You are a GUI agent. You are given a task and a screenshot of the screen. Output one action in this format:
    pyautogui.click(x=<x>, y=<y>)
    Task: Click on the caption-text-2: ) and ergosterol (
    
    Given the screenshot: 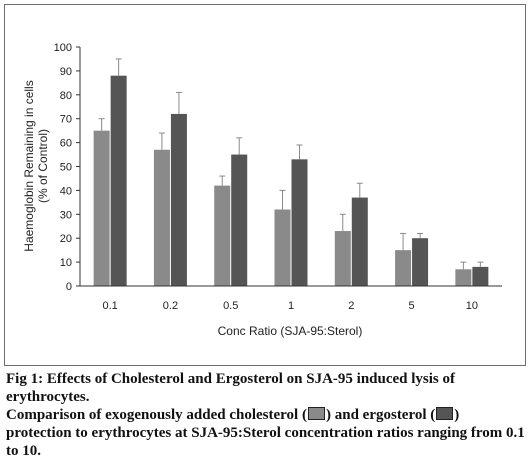 What is the action you would take?
    pyautogui.click(x=380, y=415)
    